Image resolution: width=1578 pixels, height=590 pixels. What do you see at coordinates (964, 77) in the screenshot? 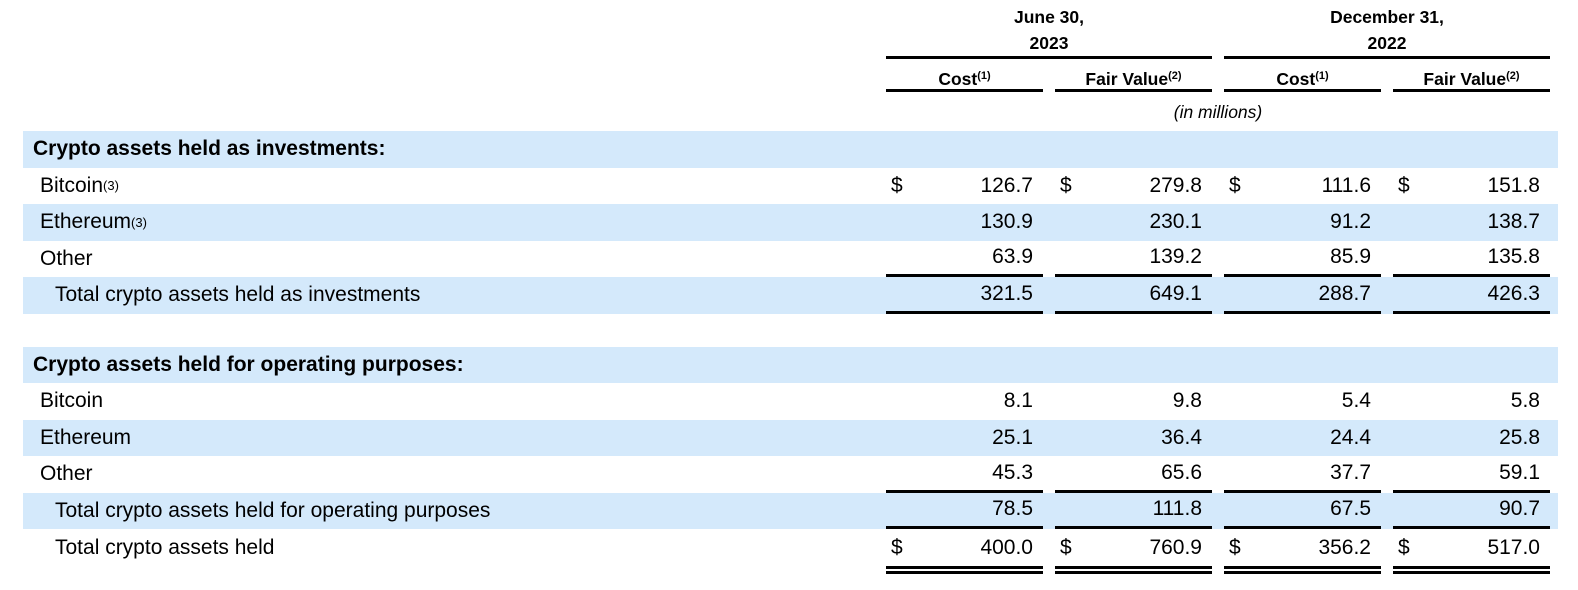
I see `column-header-cost-2023: Cost(1)` at bounding box center [964, 77].